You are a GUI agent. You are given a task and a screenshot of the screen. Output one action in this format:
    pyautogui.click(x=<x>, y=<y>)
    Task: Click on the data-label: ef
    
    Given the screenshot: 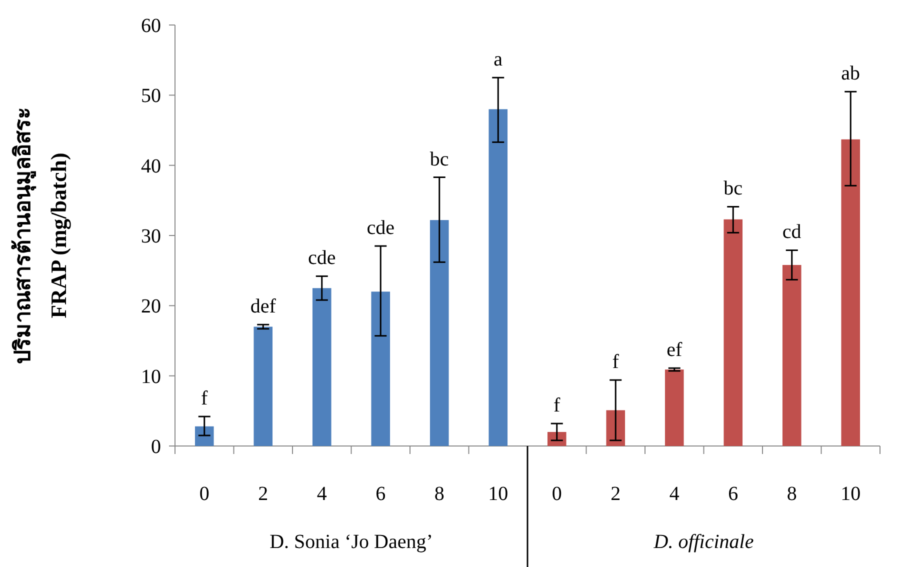 What is the action you would take?
    pyautogui.click(x=674, y=350)
    